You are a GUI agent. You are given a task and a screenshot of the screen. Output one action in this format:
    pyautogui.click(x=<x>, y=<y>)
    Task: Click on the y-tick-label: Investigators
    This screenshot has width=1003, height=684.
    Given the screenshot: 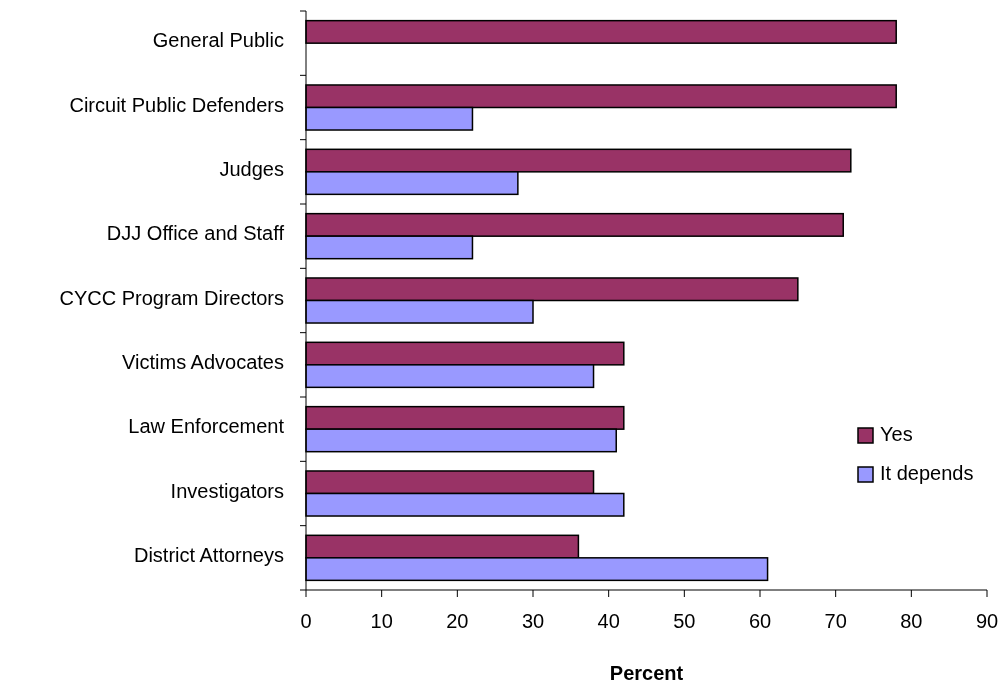 What is the action you would take?
    pyautogui.click(x=227, y=490)
    